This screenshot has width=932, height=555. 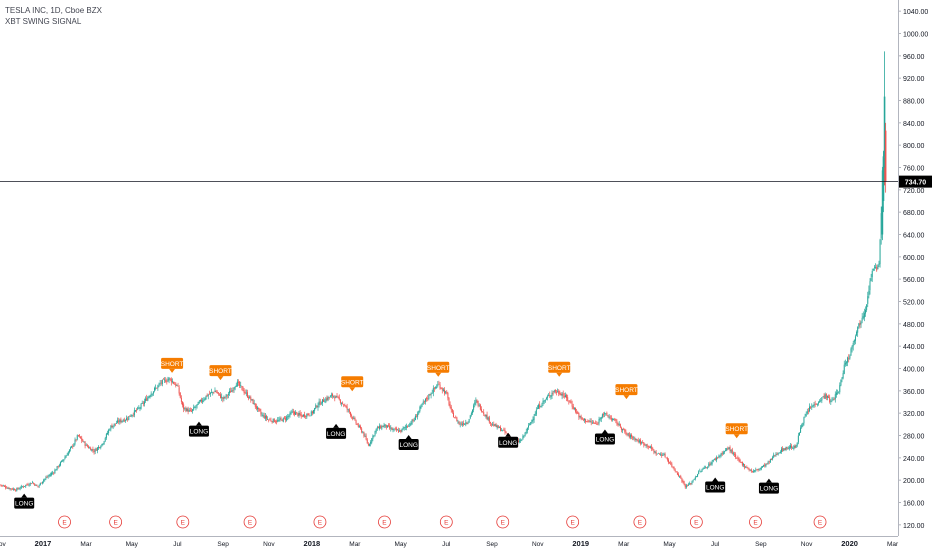 I want to click on long-label-text: LONG, so click(x=408, y=445).